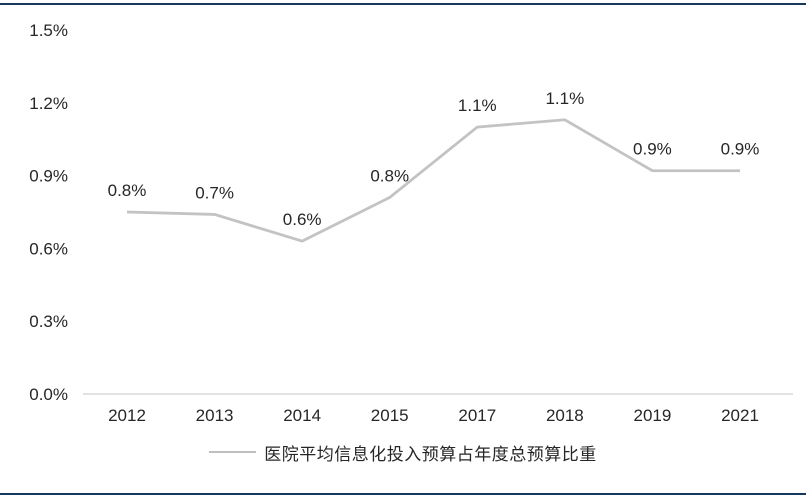 This screenshot has height=501, width=806. What do you see at coordinates (403, 494) in the screenshot?
I see `bottom-border-line` at bounding box center [403, 494].